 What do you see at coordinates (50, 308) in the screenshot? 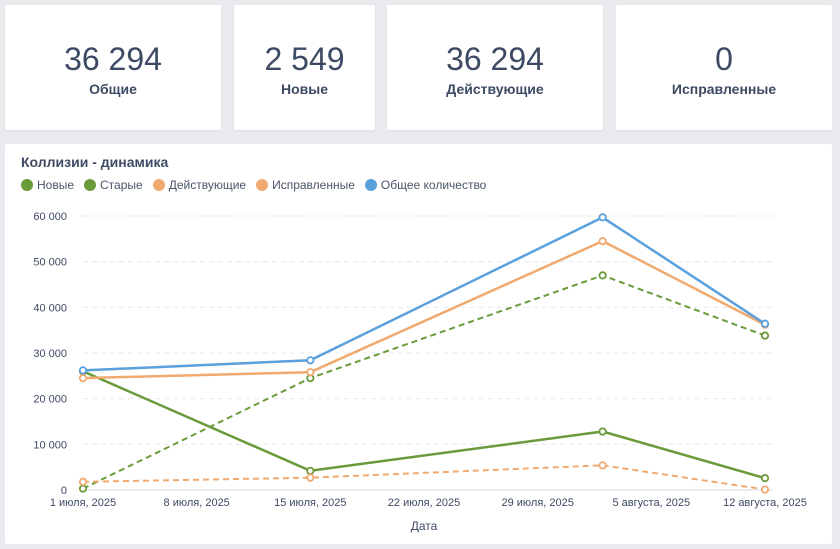
I see `y-tick-label: 40 000` at bounding box center [50, 308].